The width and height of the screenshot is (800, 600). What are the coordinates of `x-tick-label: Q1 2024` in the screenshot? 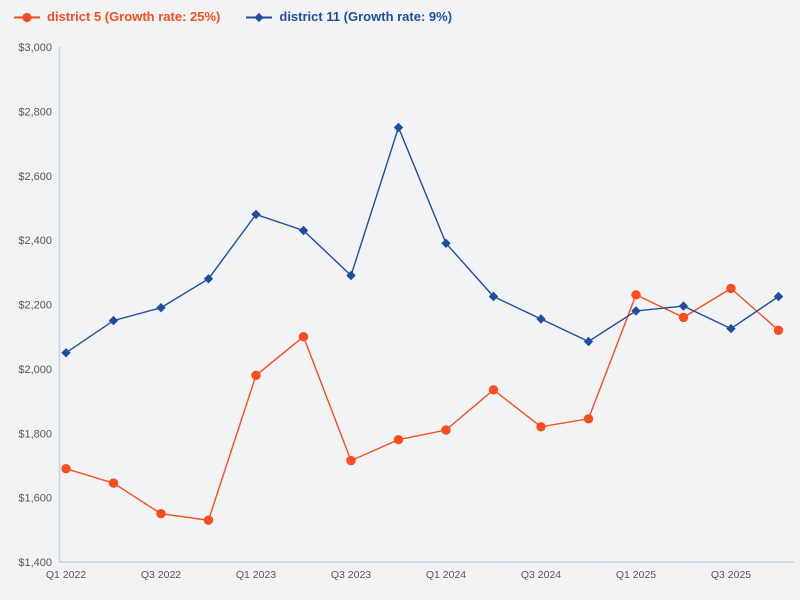 It's located at (446, 575).